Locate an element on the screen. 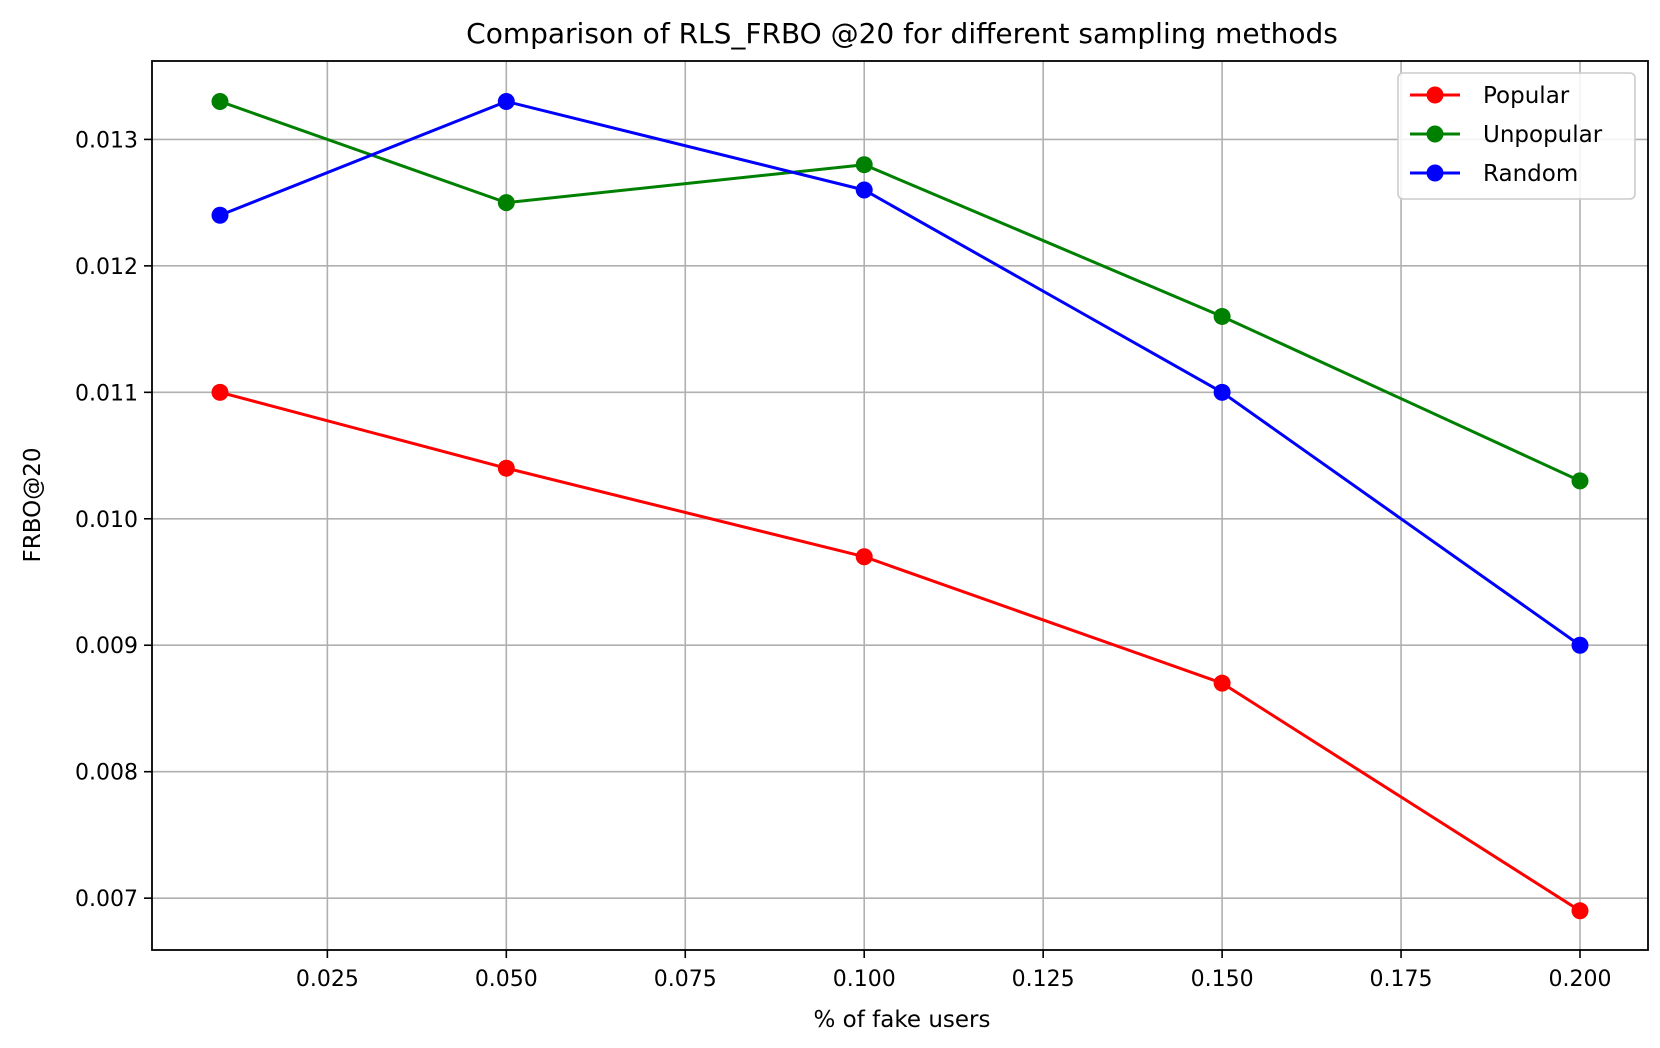 This screenshot has width=1660, height=1048. y-tick-label: 0.010 is located at coordinates (106, 520).